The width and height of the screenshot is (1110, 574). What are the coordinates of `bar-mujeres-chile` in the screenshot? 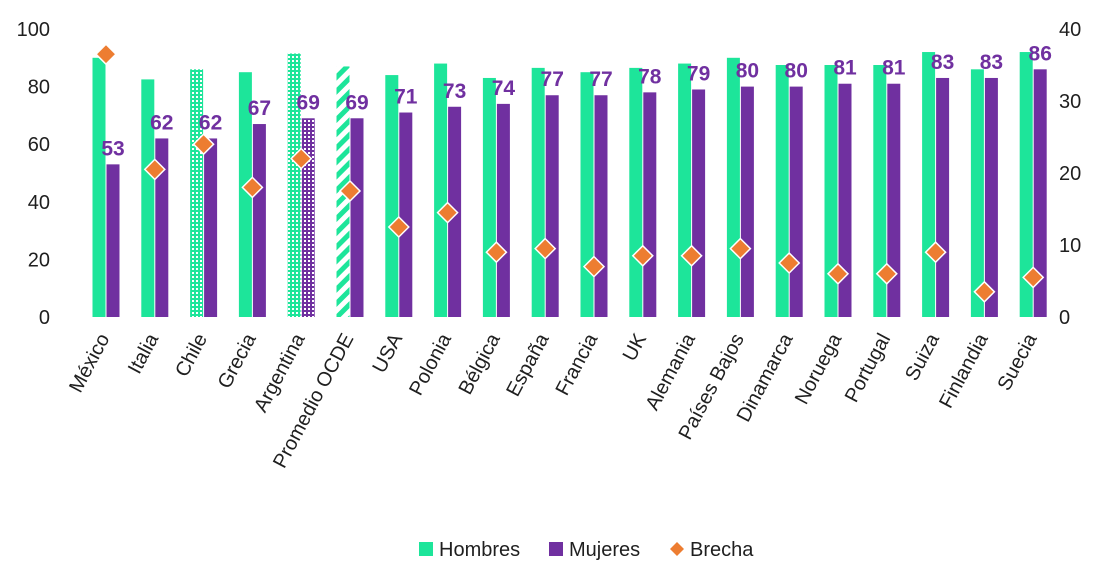 It's located at (211, 227).